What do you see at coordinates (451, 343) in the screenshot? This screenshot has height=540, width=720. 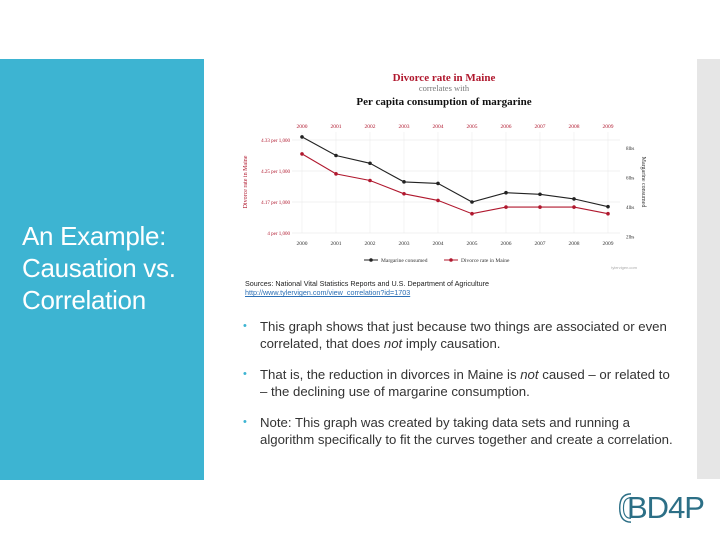 I see `bullet-text-end: imply causation.` at bounding box center [451, 343].